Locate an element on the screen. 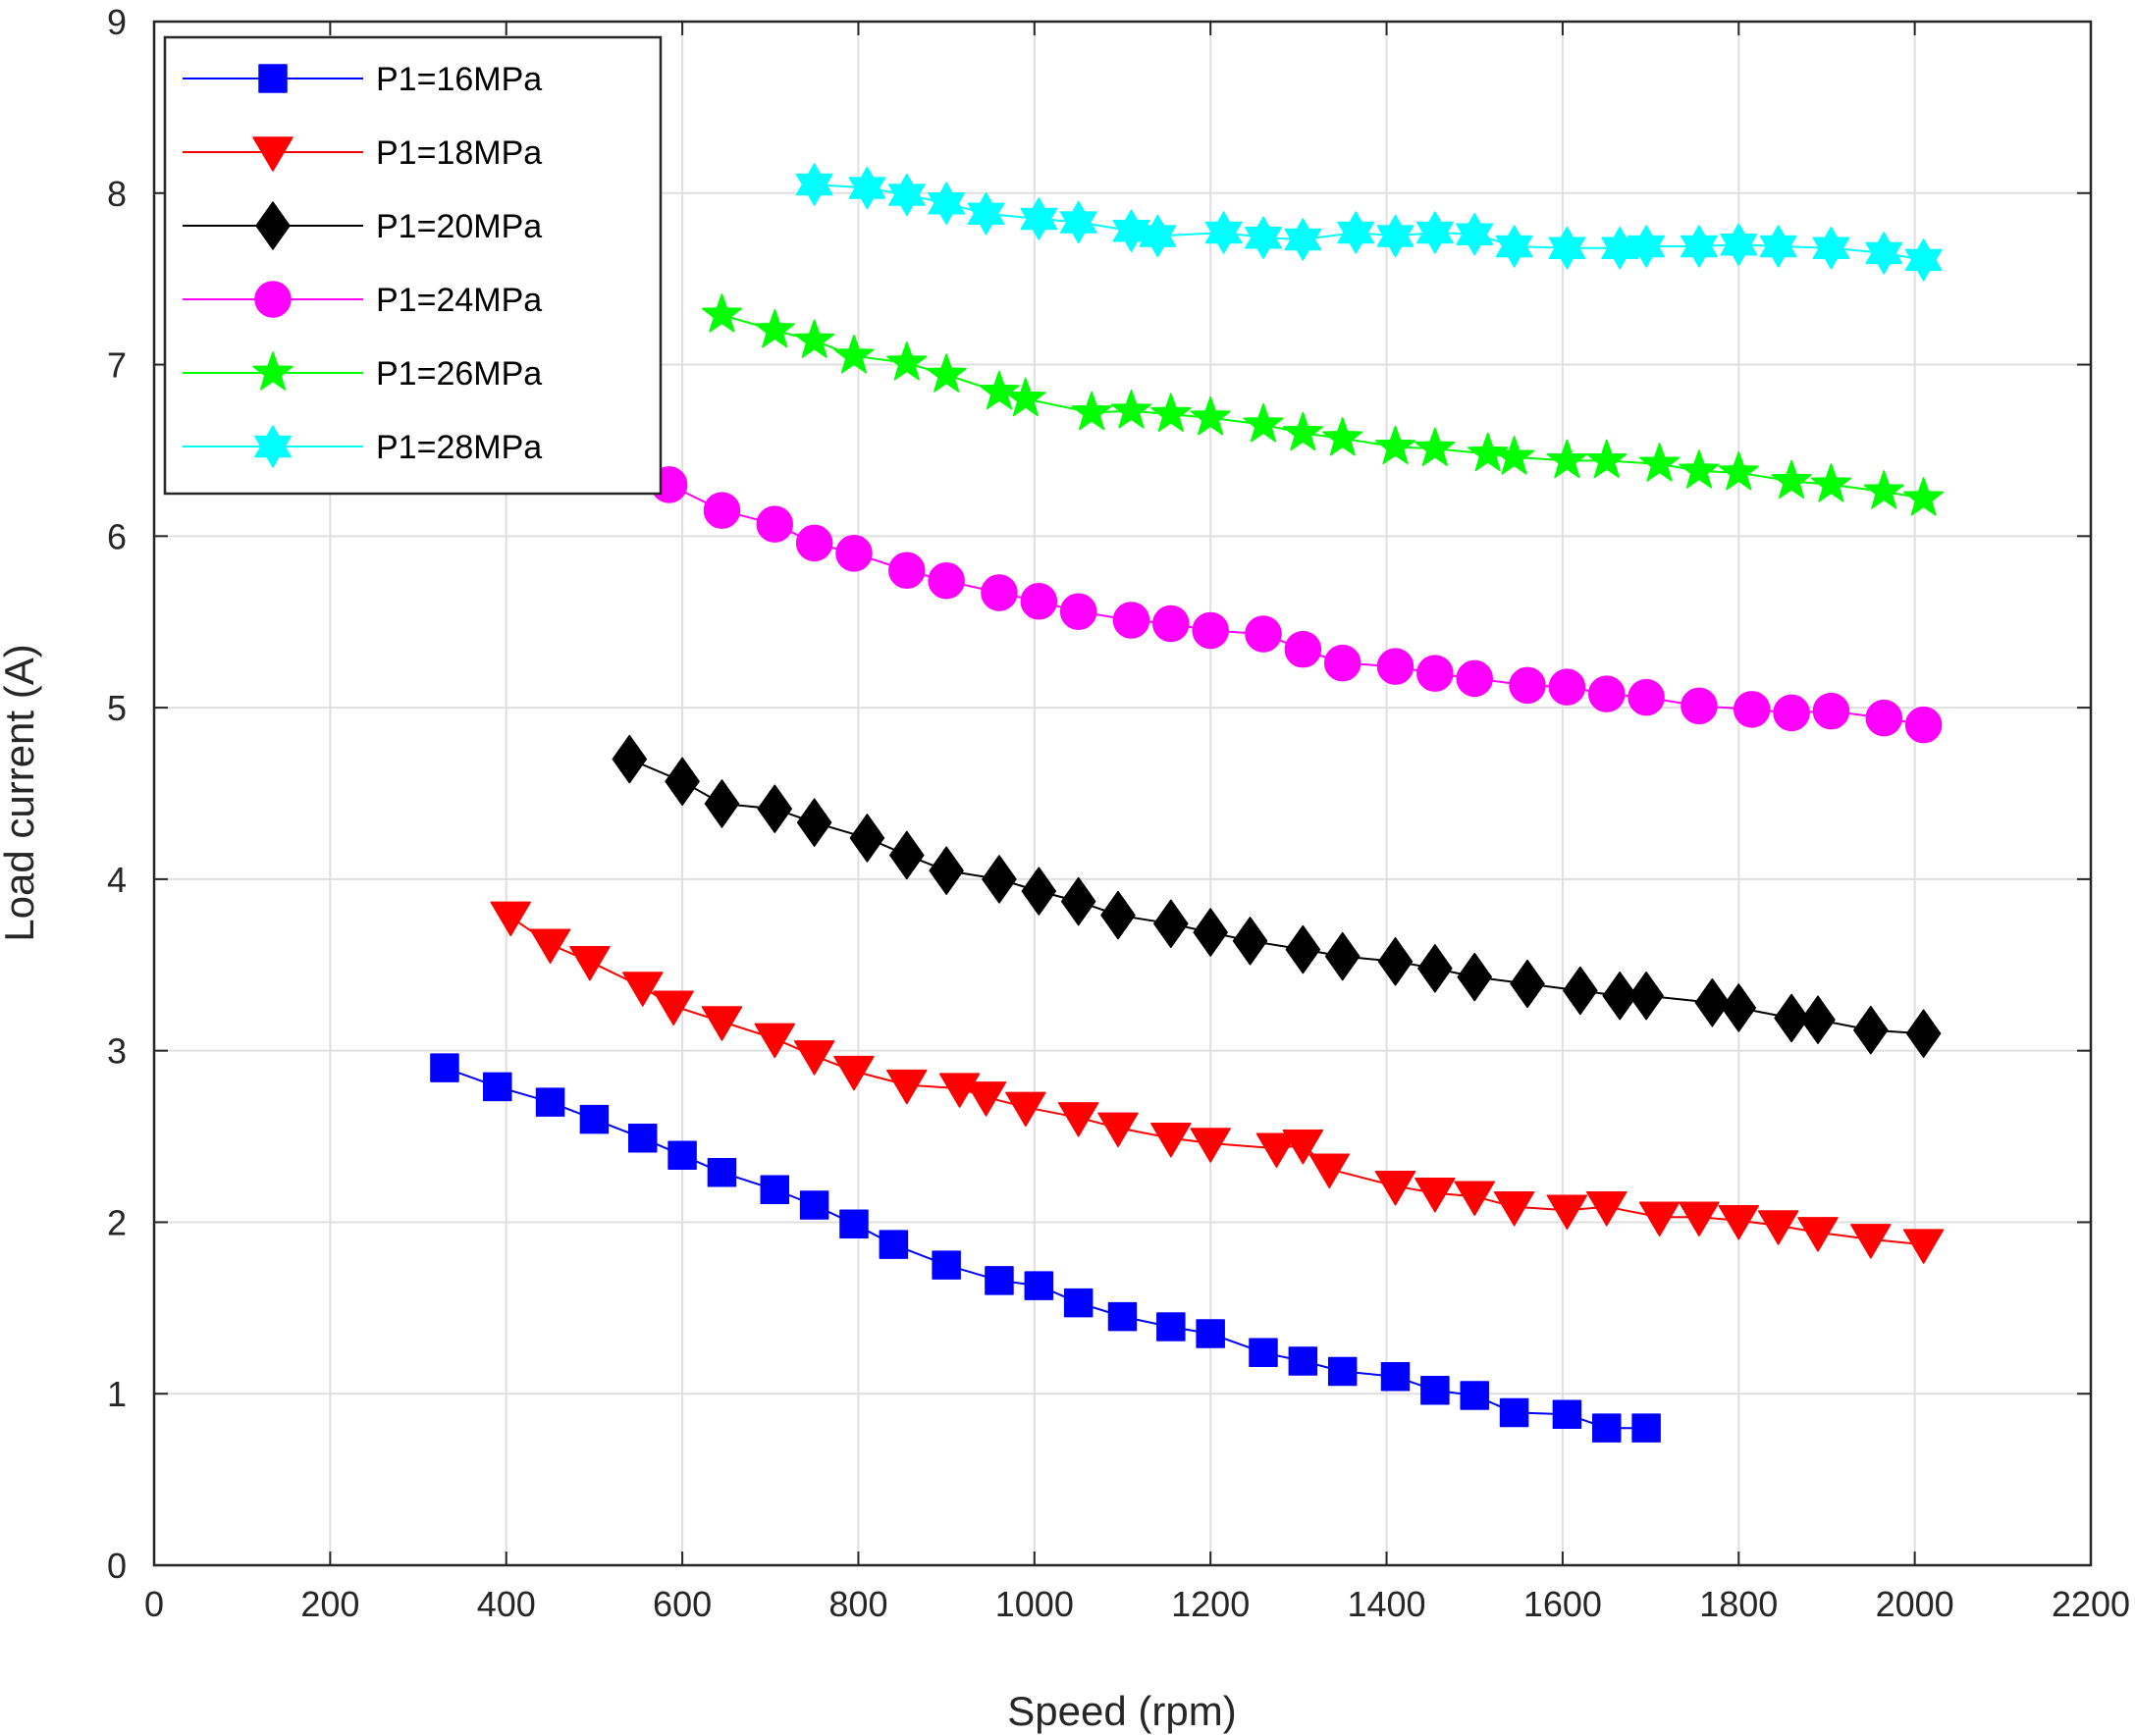  x-tick-label: 2000 is located at coordinates (1915, 1604).